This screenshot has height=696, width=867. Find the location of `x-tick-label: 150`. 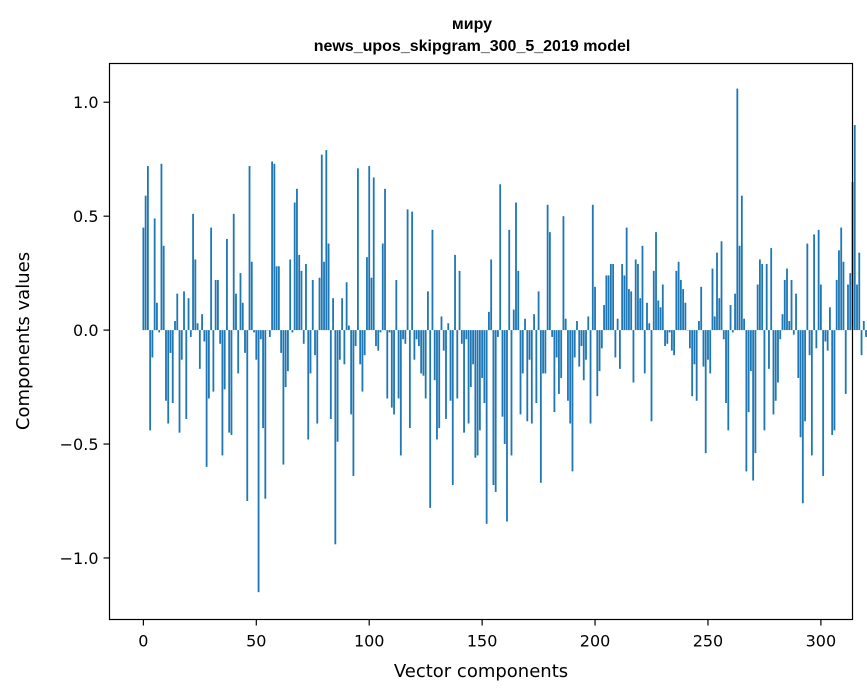

x-tick-label: 150 is located at coordinates (482, 641).